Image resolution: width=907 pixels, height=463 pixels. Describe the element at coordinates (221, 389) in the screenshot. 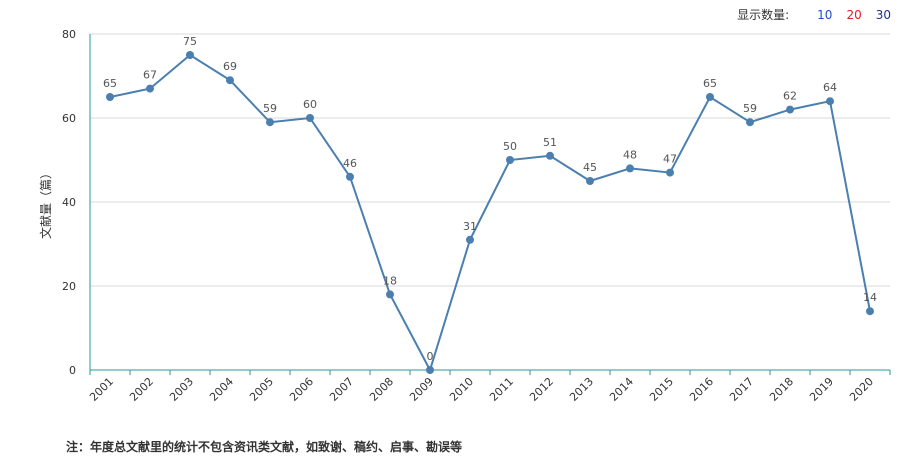

I see `x-tick-label-2004: 2004` at that location.